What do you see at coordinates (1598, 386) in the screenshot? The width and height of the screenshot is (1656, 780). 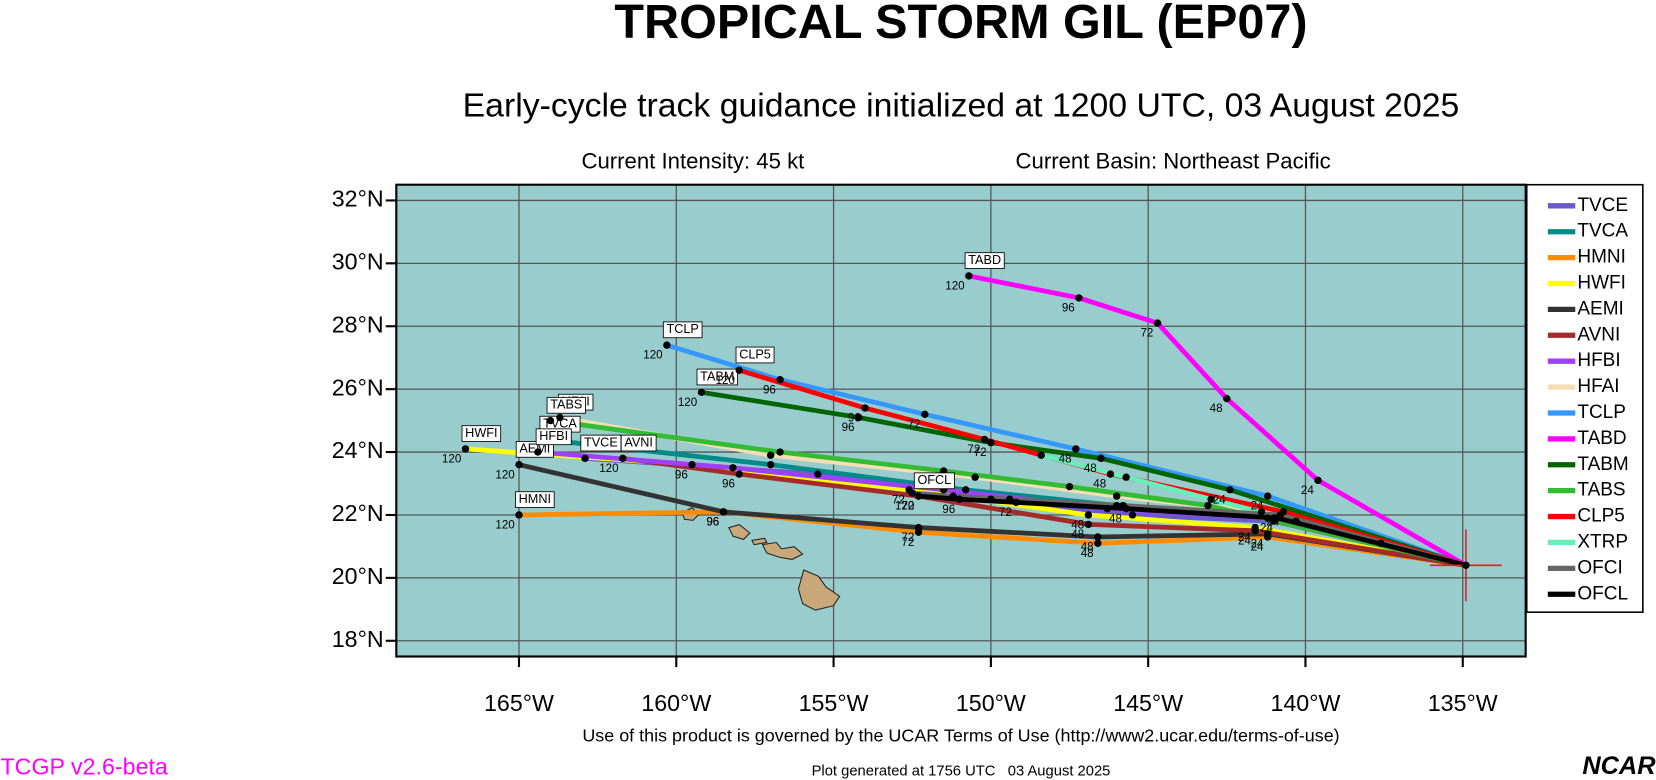 I see `legend-label: HFAI` at bounding box center [1598, 386].